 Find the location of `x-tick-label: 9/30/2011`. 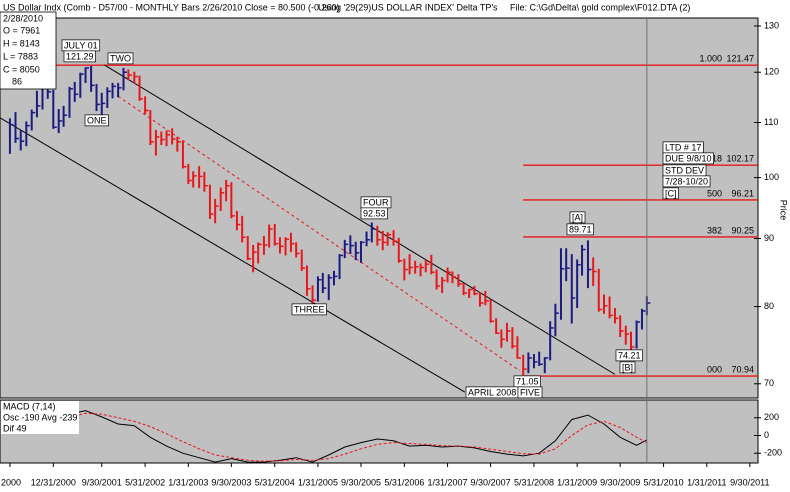

x-tick-label: 9/30/2011 is located at coordinates (749, 482).